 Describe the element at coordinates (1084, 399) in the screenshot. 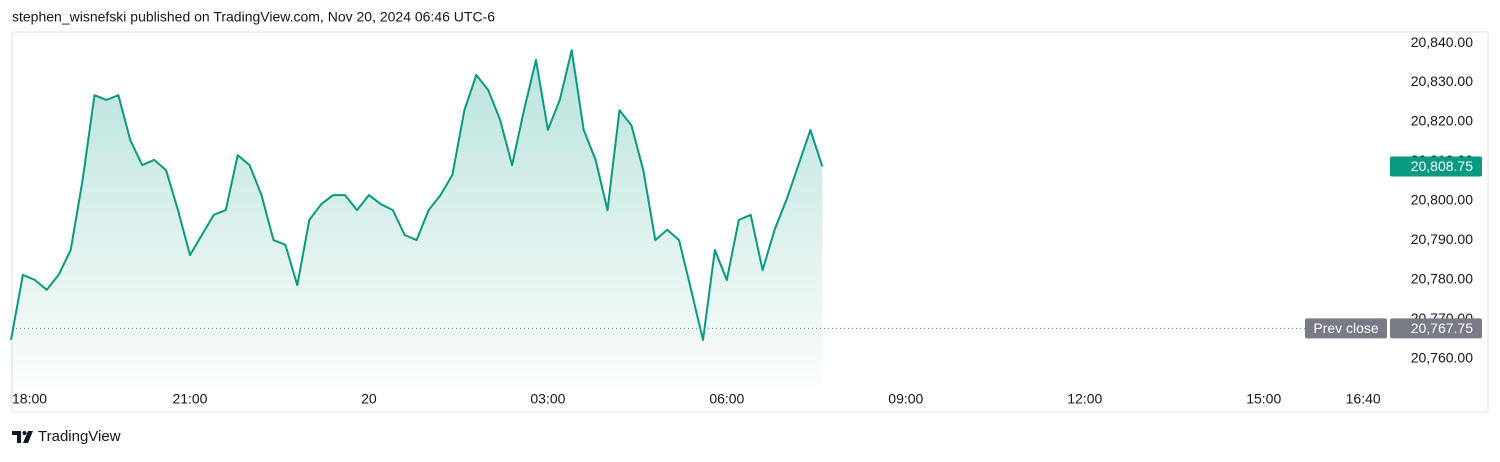

I see `x-tick-label: 12:00` at that location.